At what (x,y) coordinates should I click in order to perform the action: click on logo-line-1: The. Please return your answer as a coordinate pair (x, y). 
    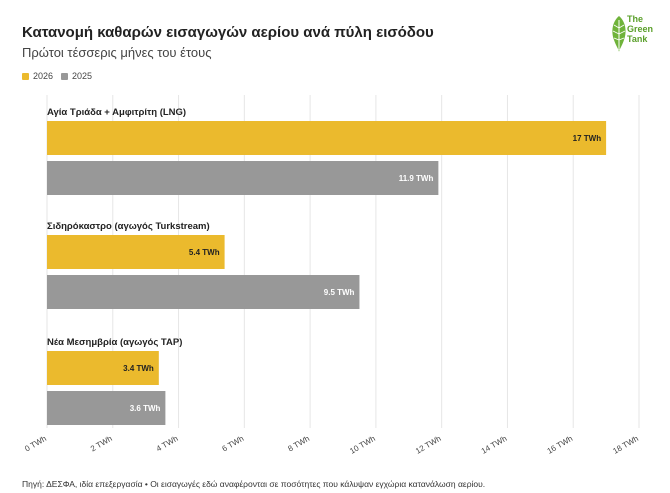
    Looking at the image, I should click on (635, 19).